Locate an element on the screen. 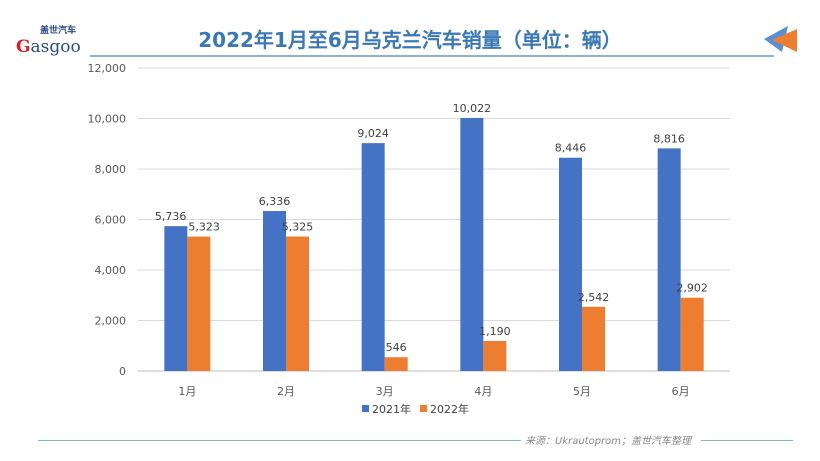 The width and height of the screenshot is (820, 461). legend-label: 2021年 is located at coordinates (391, 409).